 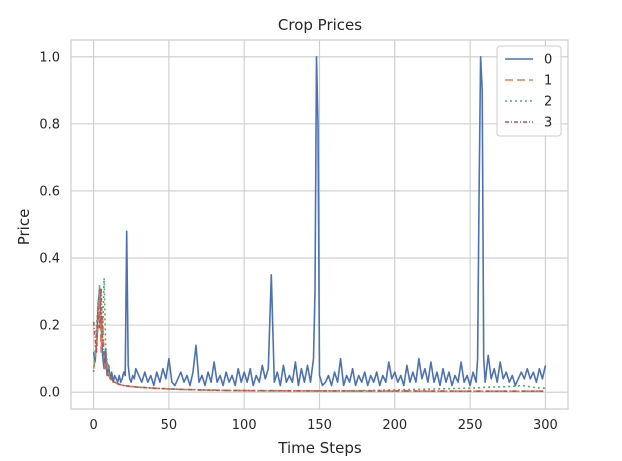 What do you see at coordinates (93, 425) in the screenshot?
I see `x-tick-label: 0` at bounding box center [93, 425].